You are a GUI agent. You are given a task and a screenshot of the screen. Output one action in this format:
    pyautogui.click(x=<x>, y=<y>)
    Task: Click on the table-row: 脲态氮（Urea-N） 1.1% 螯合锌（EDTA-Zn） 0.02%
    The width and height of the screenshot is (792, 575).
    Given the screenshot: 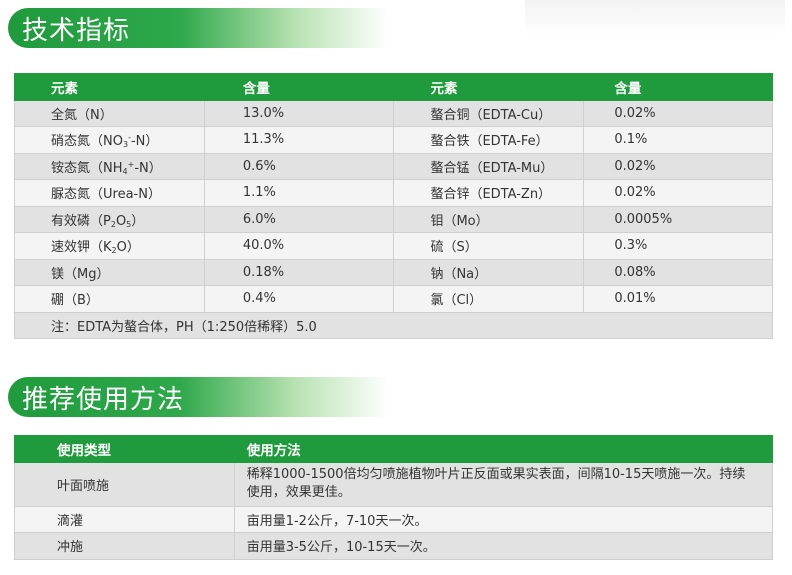 What is the action you would take?
    pyautogui.click(x=393, y=193)
    